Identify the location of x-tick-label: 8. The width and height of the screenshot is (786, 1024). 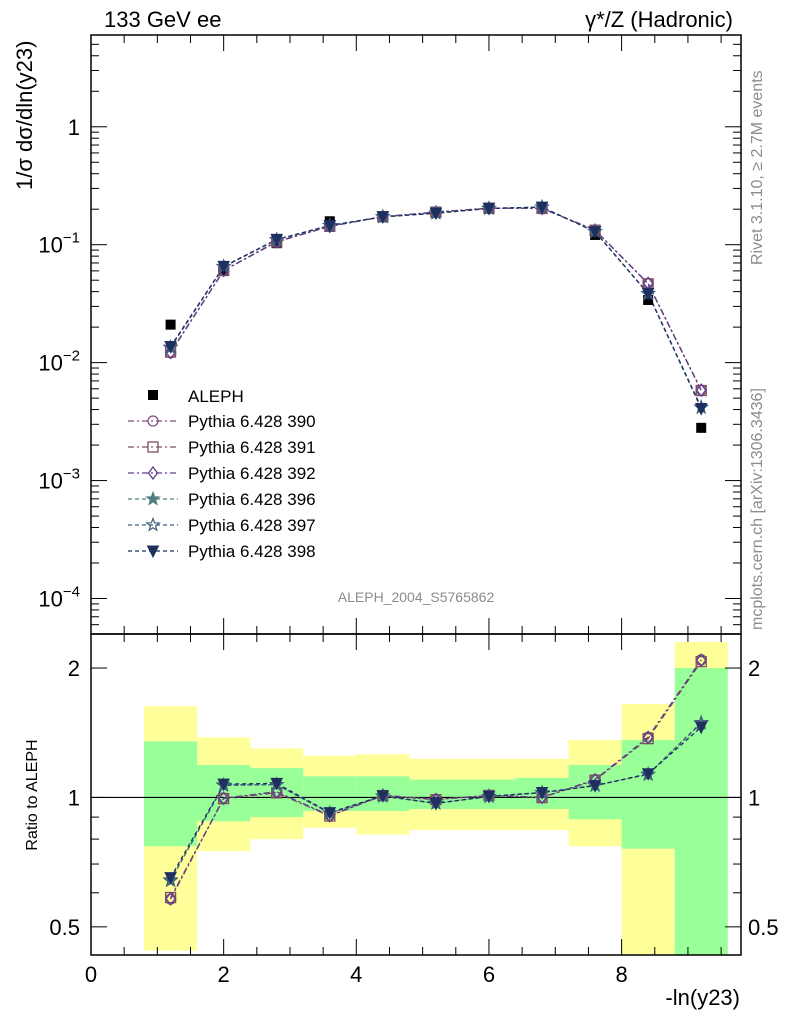
(621, 974).